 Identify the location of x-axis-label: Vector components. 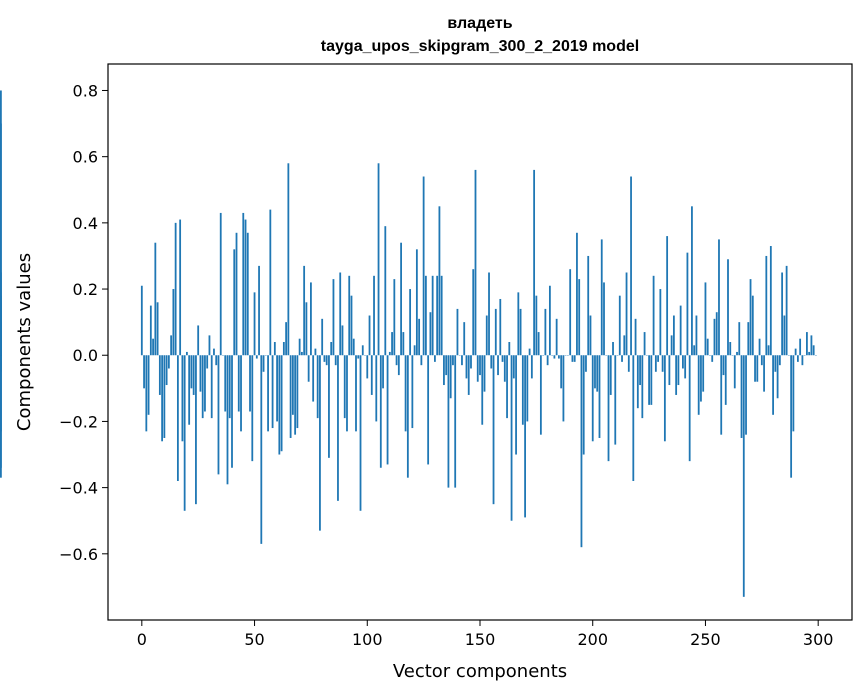
(480, 671).